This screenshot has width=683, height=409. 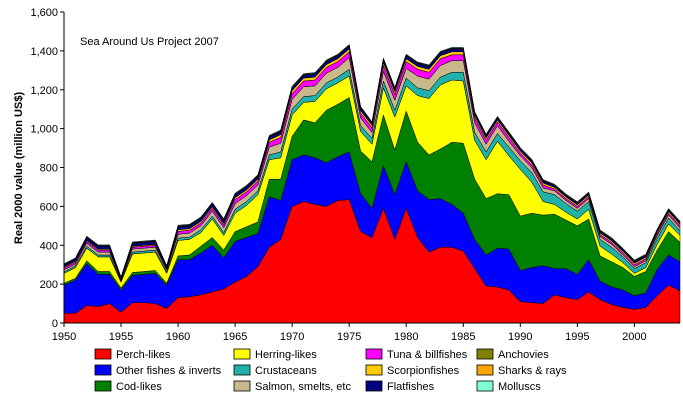 I want to click on x-tick-label: 1995, so click(x=577, y=337).